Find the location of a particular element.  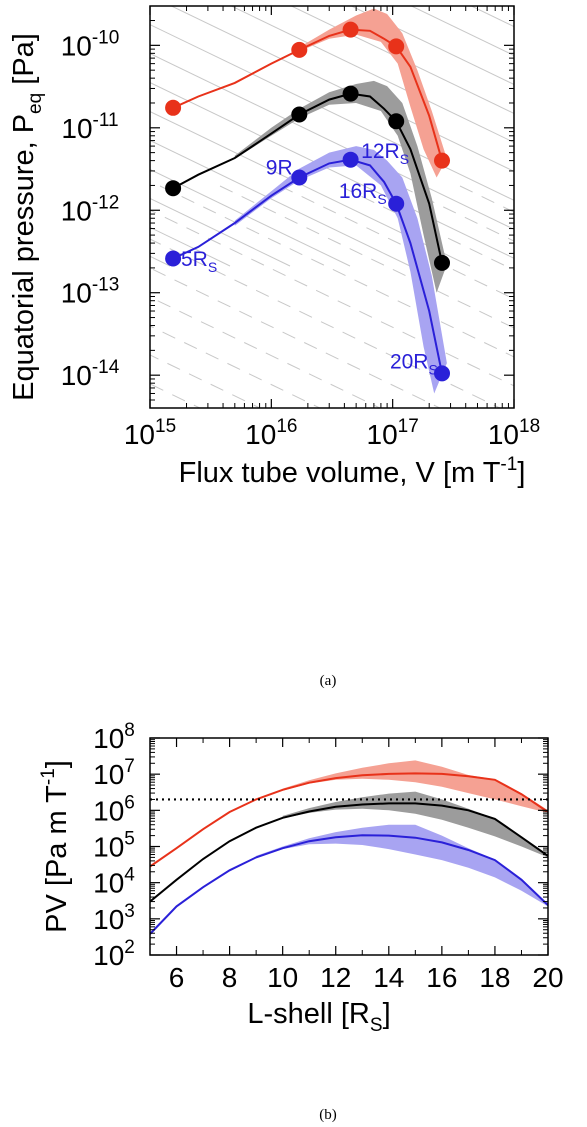

y-axis-label-b: PV [Pa m T-1] is located at coordinates (55, 846).